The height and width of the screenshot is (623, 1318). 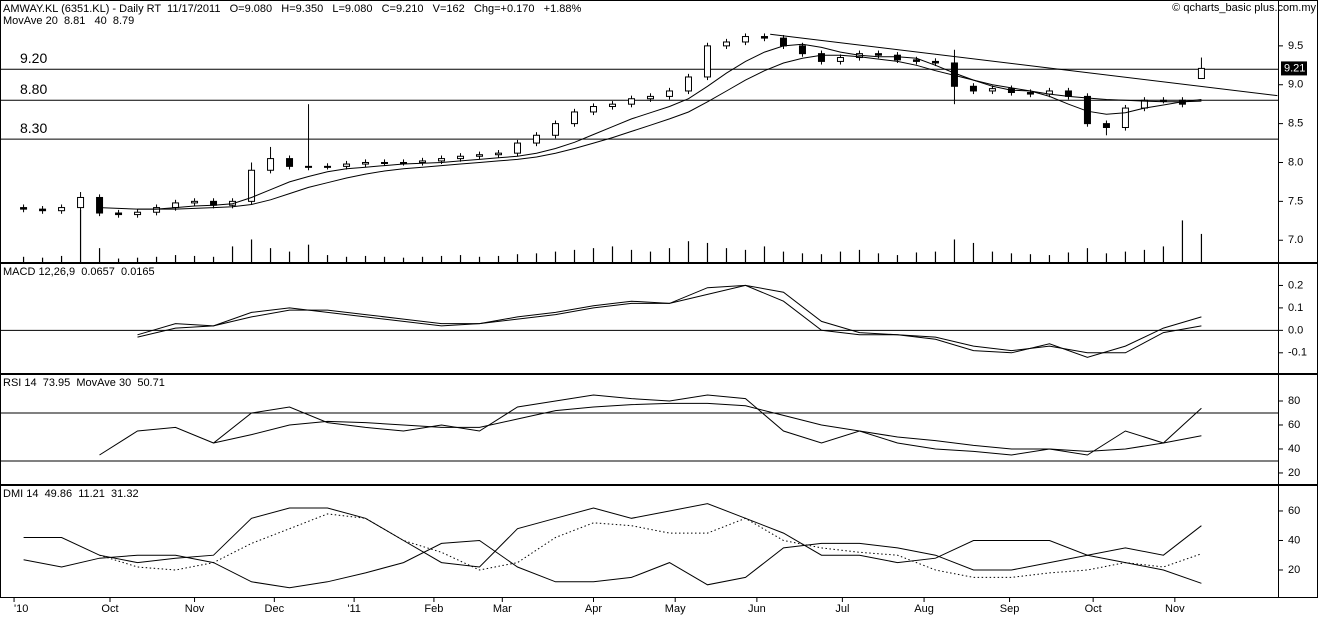 I want to click on y-tick-label: 40, so click(x=1294, y=540).